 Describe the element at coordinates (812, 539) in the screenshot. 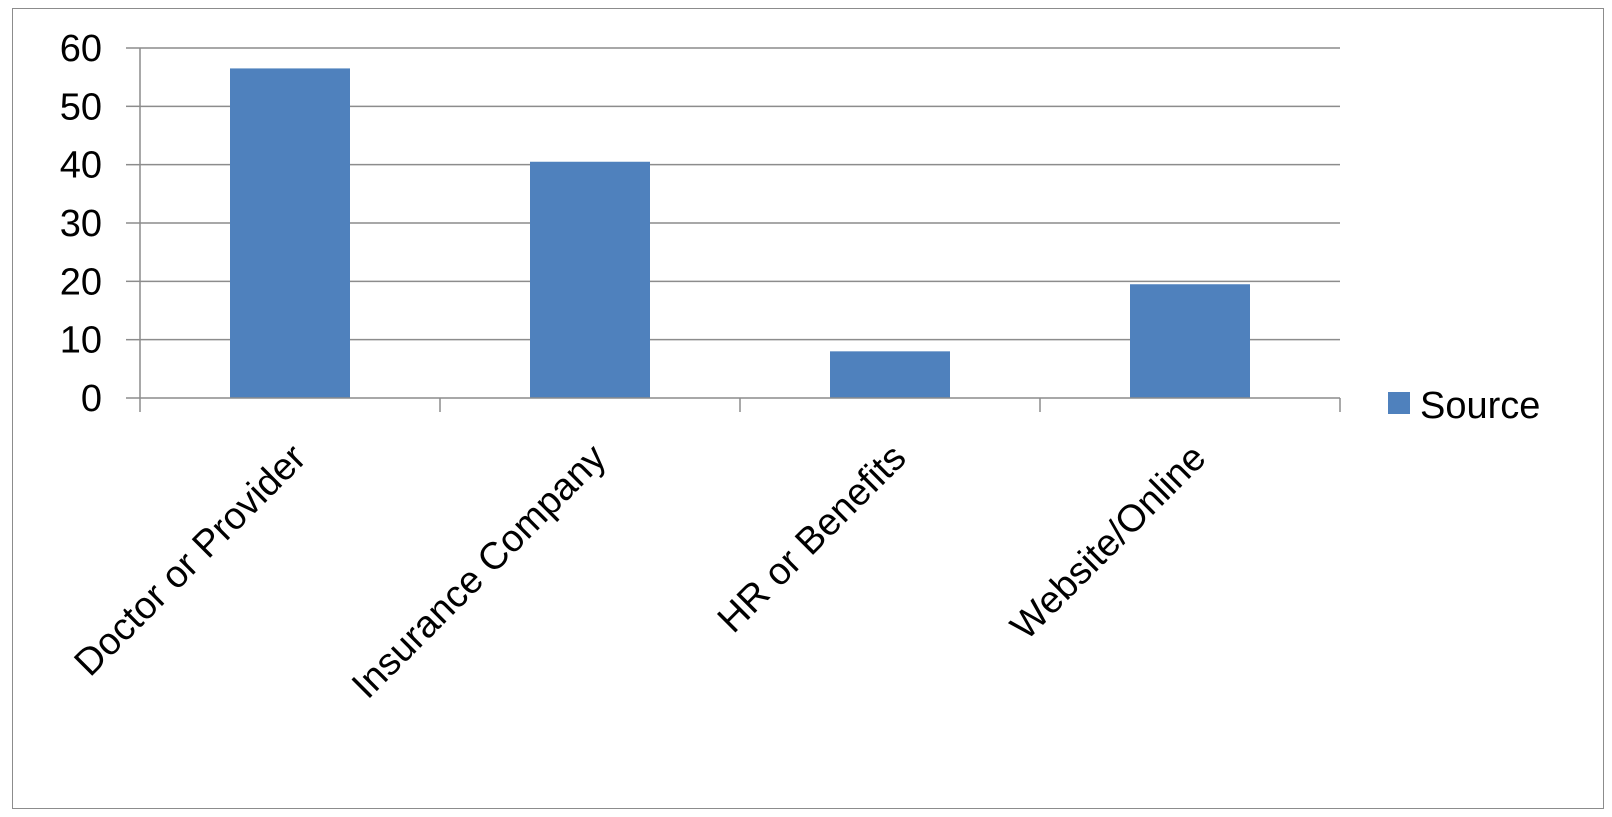

I see `category-label: HR or Benefits` at that location.